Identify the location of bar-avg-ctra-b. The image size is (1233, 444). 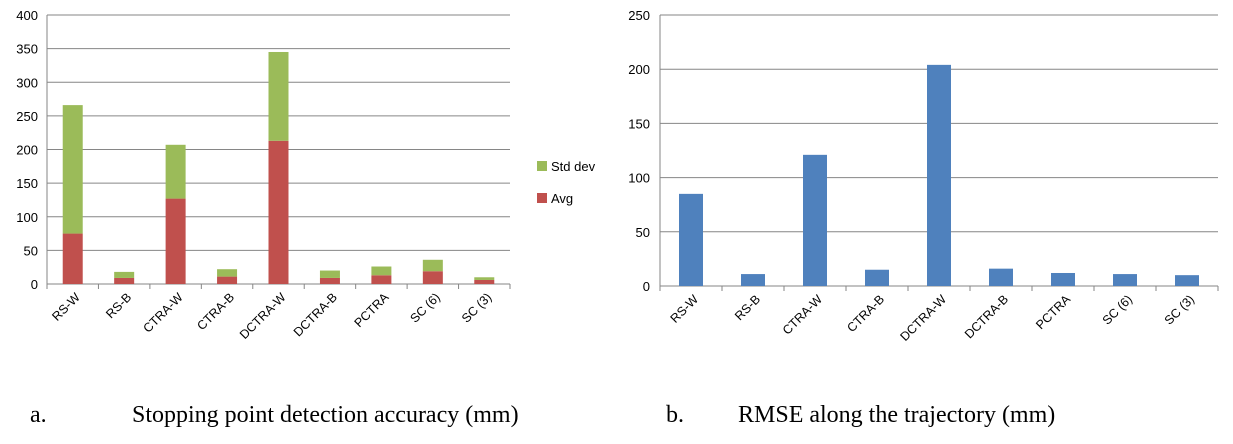
(227, 280).